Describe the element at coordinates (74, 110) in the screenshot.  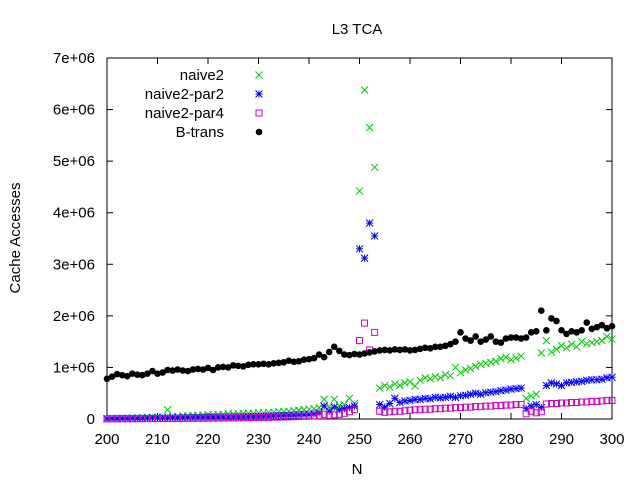
I see `y-tick-label: 6e+06` at that location.